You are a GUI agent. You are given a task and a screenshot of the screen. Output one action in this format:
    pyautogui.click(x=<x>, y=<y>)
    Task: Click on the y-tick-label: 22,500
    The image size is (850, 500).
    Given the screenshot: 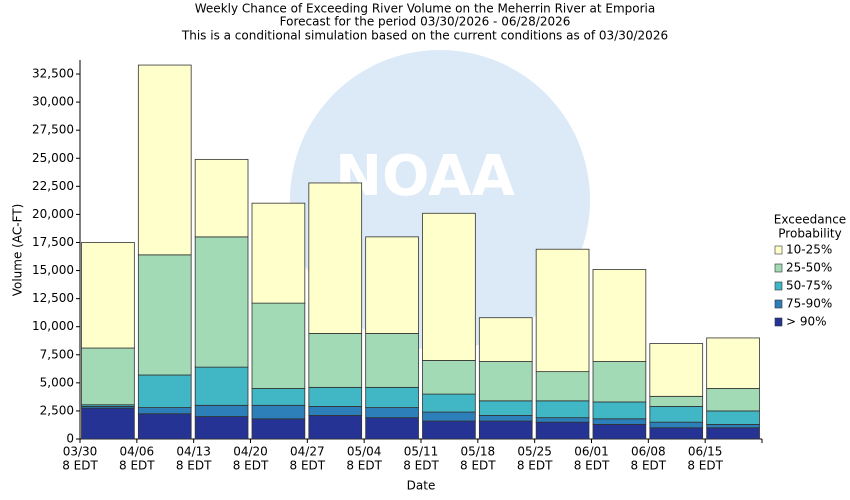 What is the action you would take?
    pyautogui.click(x=53, y=186)
    